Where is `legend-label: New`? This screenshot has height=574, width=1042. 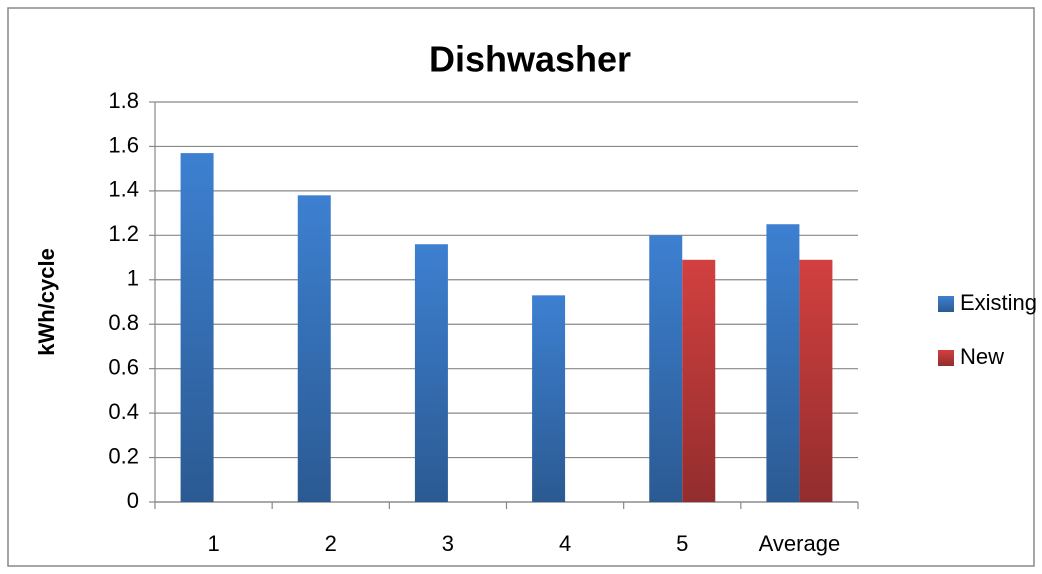 legend-label: New is located at coordinates (982, 356).